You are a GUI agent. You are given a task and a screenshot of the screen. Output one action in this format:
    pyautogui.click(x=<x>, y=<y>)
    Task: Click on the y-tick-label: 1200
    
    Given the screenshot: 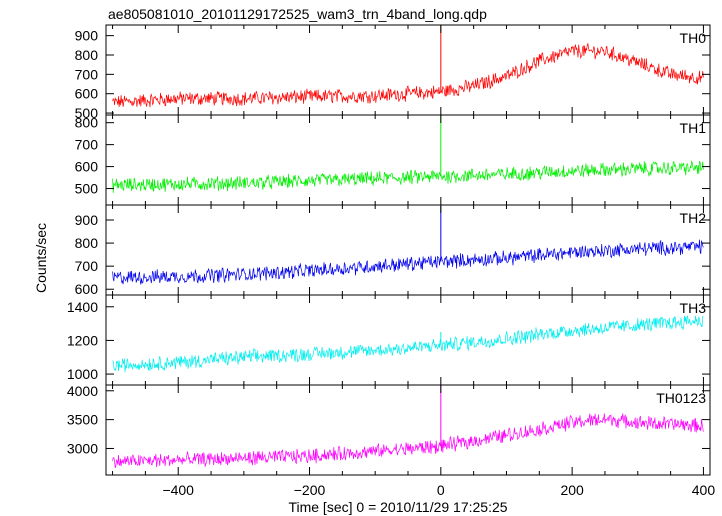 What is the action you would take?
    pyautogui.click(x=82, y=340)
    